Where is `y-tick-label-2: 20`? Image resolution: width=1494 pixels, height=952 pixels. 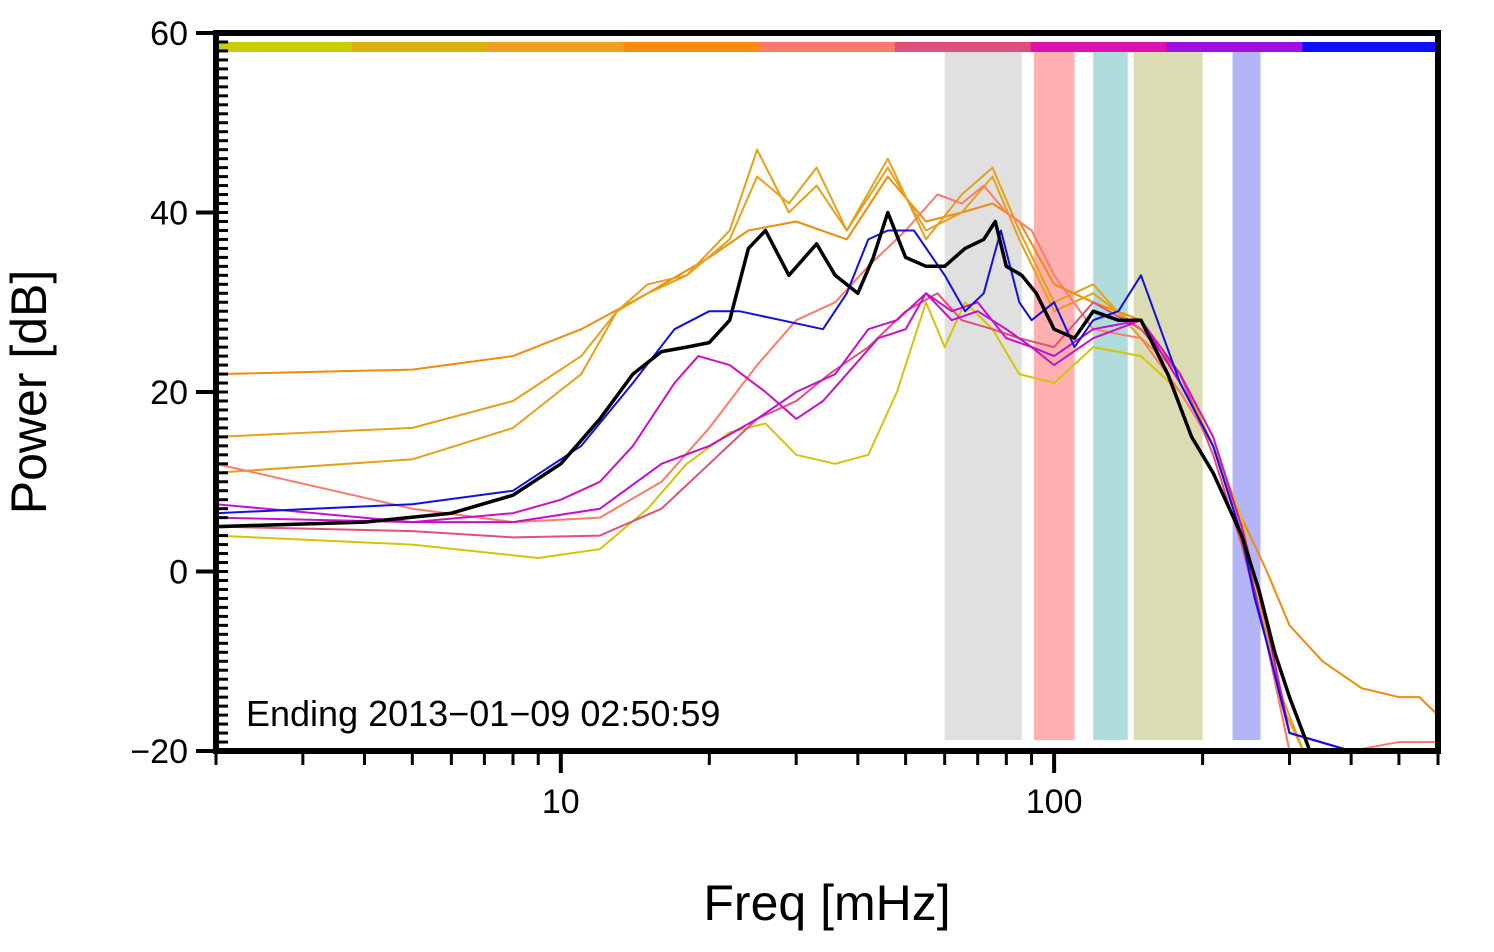
y-tick-label-2: 20 is located at coordinates (169, 393).